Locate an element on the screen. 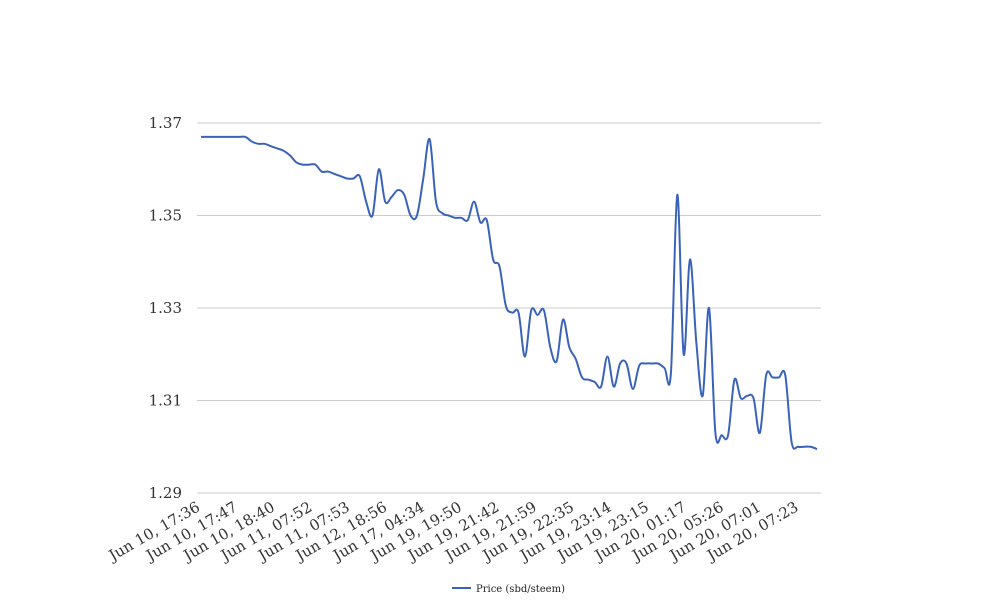  legend: Price (sbd/steem) is located at coordinates (508, 589).